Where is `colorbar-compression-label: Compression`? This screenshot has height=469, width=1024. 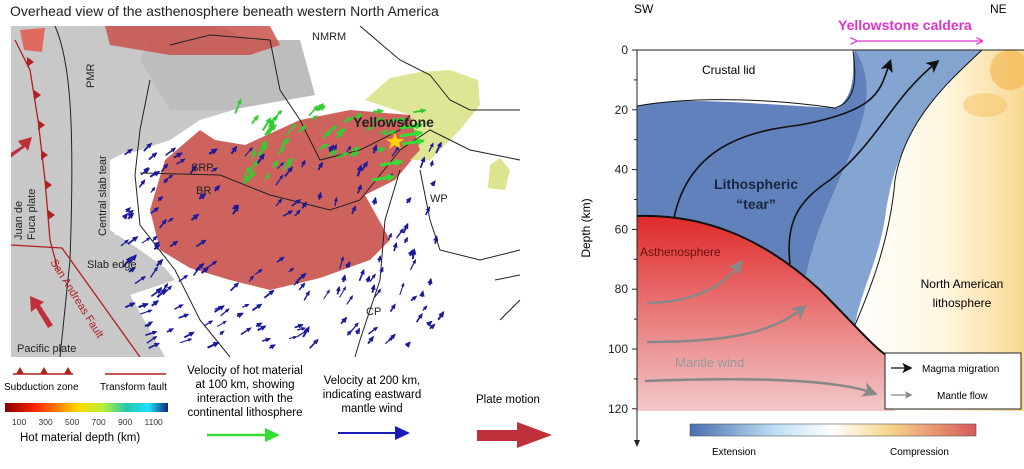
colorbar-compression-label: Compression is located at coordinates (919, 452).